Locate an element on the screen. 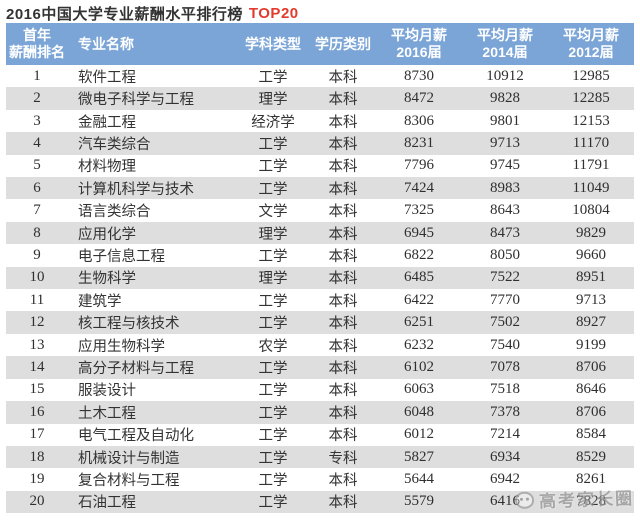 The image size is (640, 523). subject-type-cell: 文学 is located at coordinates (273, 212).